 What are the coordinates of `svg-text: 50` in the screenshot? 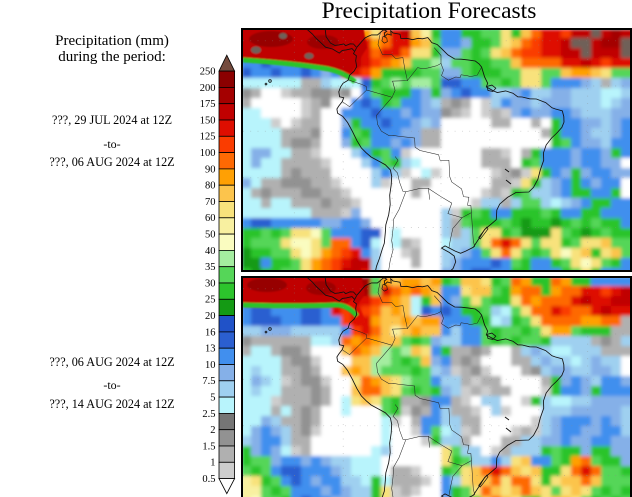 It's located at (210, 235).